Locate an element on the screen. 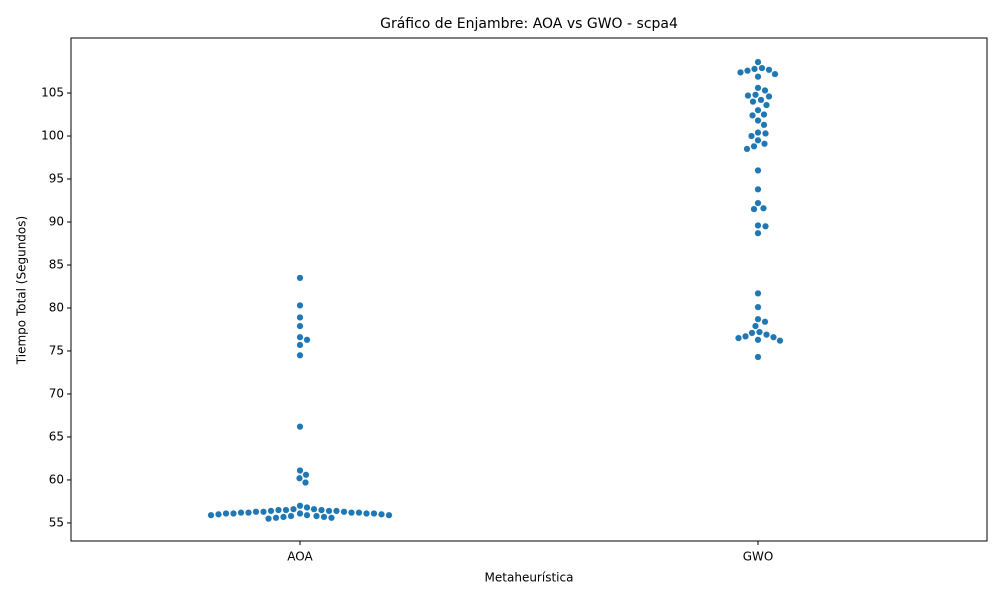 The height and width of the screenshot is (600, 1000). y-axis-label: Tiempo Total (Segundos) is located at coordinates (22, 290).